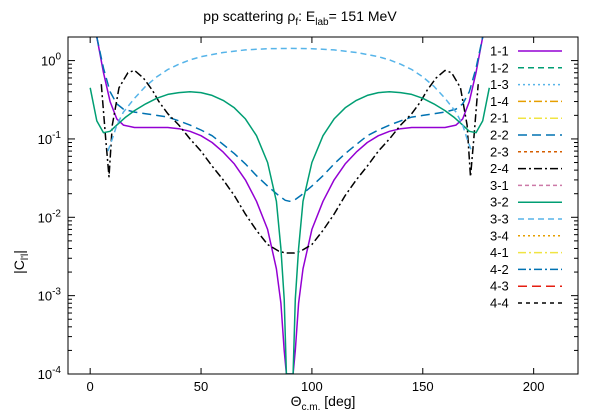  What do you see at coordinates (499, 286) in the screenshot?
I see `legend-label: 4-3` at bounding box center [499, 286].